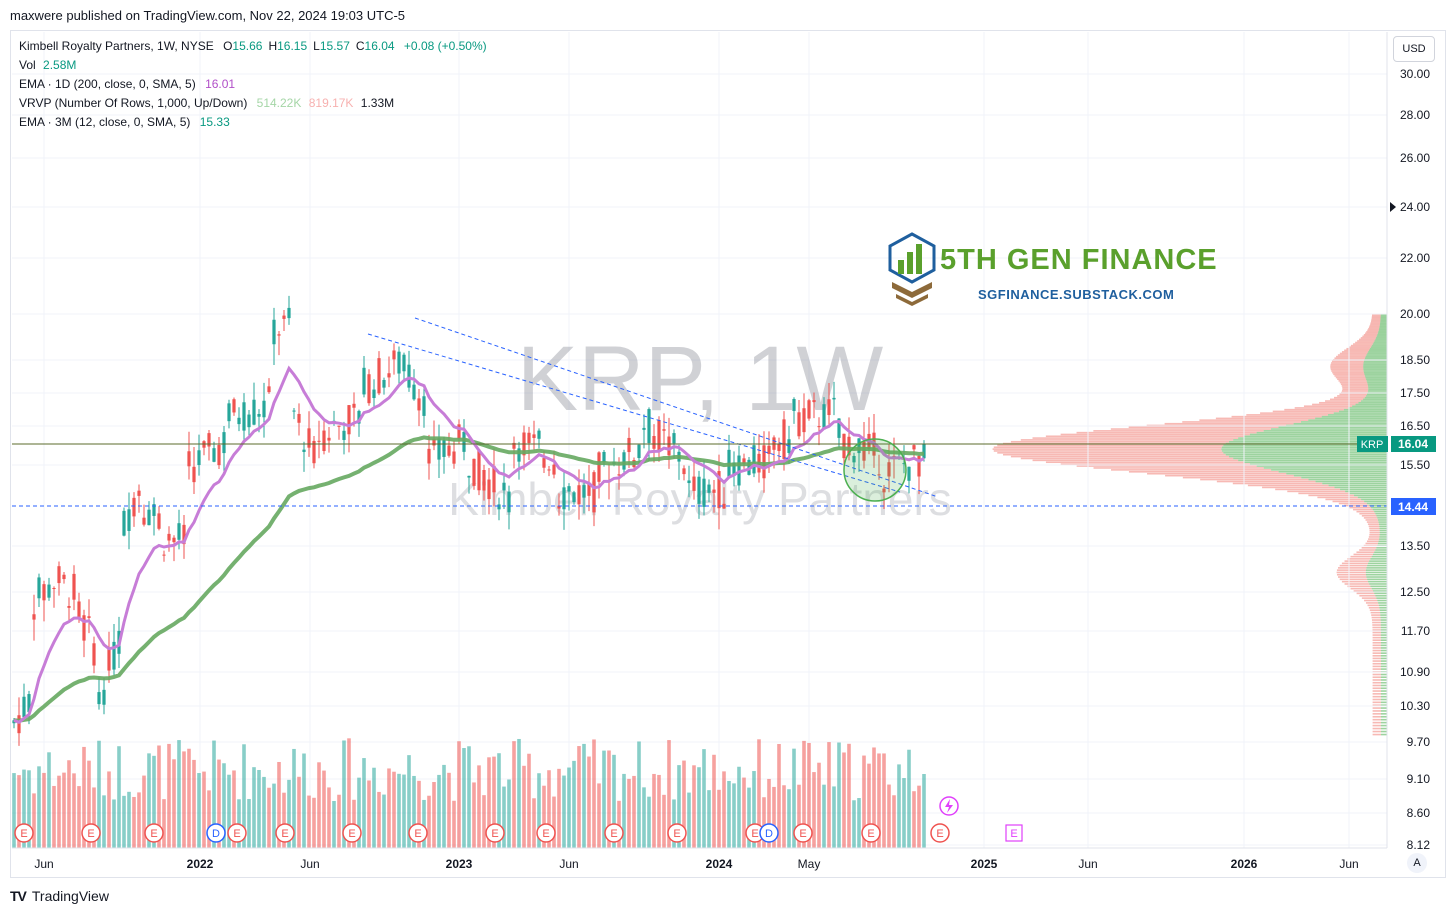  What do you see at coordinates (59, 896) in the screenshot?
I see `tradingview-logo: TV TradingView` at bounding box center [59, 896].